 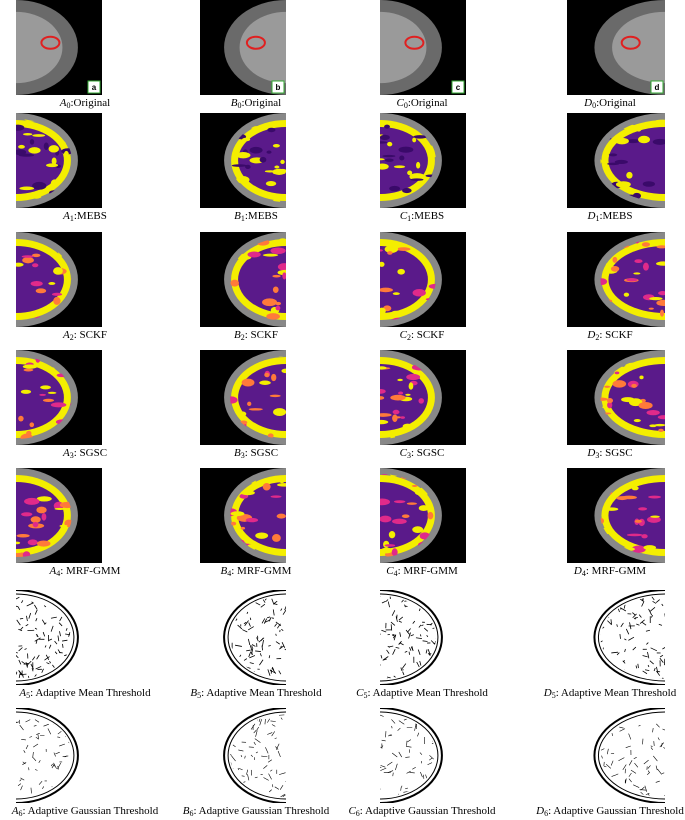 I want to click on texture, so click(x=632, y=637).